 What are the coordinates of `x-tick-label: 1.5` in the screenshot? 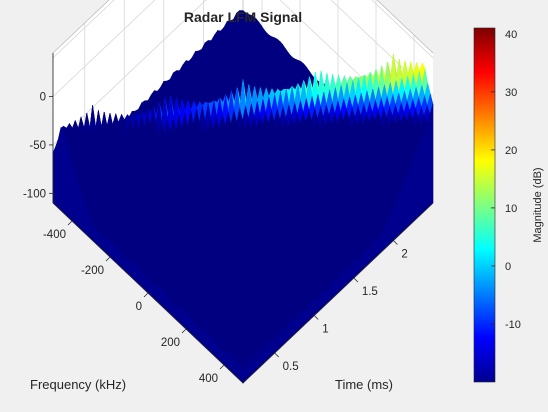 It's located at (370, 292).